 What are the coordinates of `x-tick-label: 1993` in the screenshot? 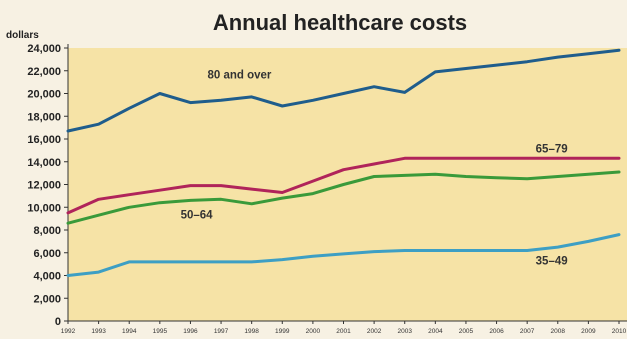 It's located at (98, 331).